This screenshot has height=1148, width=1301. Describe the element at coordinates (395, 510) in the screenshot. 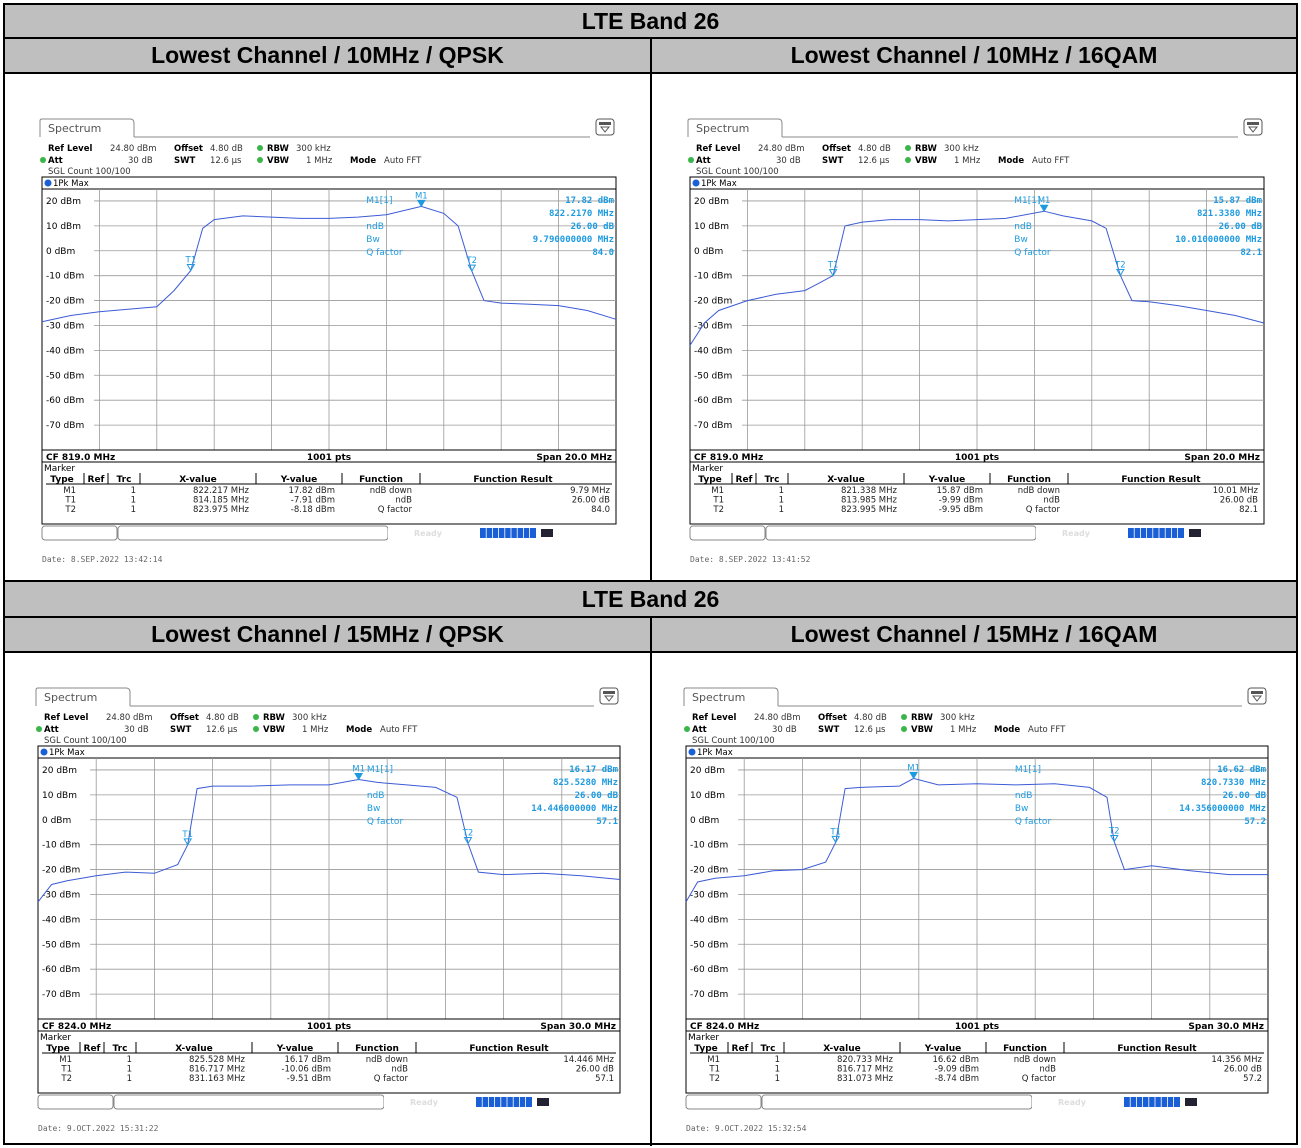

I see `table-cell: Q factor` at that location.